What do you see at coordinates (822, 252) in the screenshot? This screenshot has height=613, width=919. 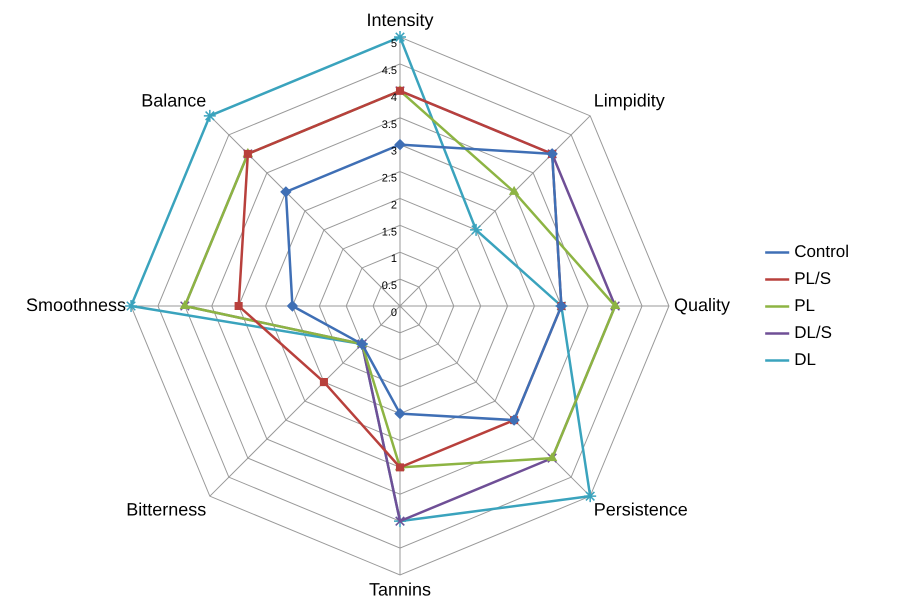 I see `legend-label: Control` at bounding box center [822, 252].